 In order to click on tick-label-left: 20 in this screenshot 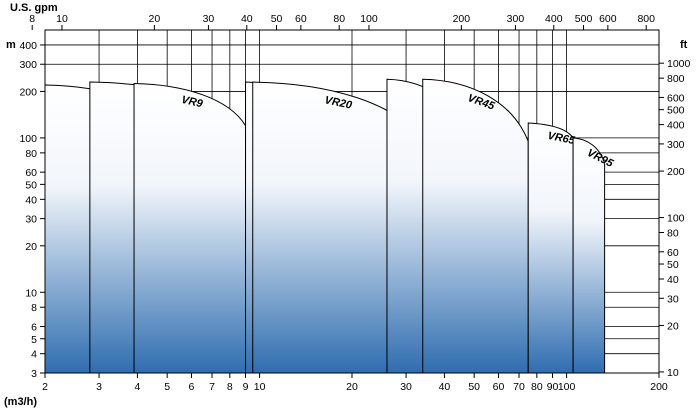, I will do `click(31, 247)`.